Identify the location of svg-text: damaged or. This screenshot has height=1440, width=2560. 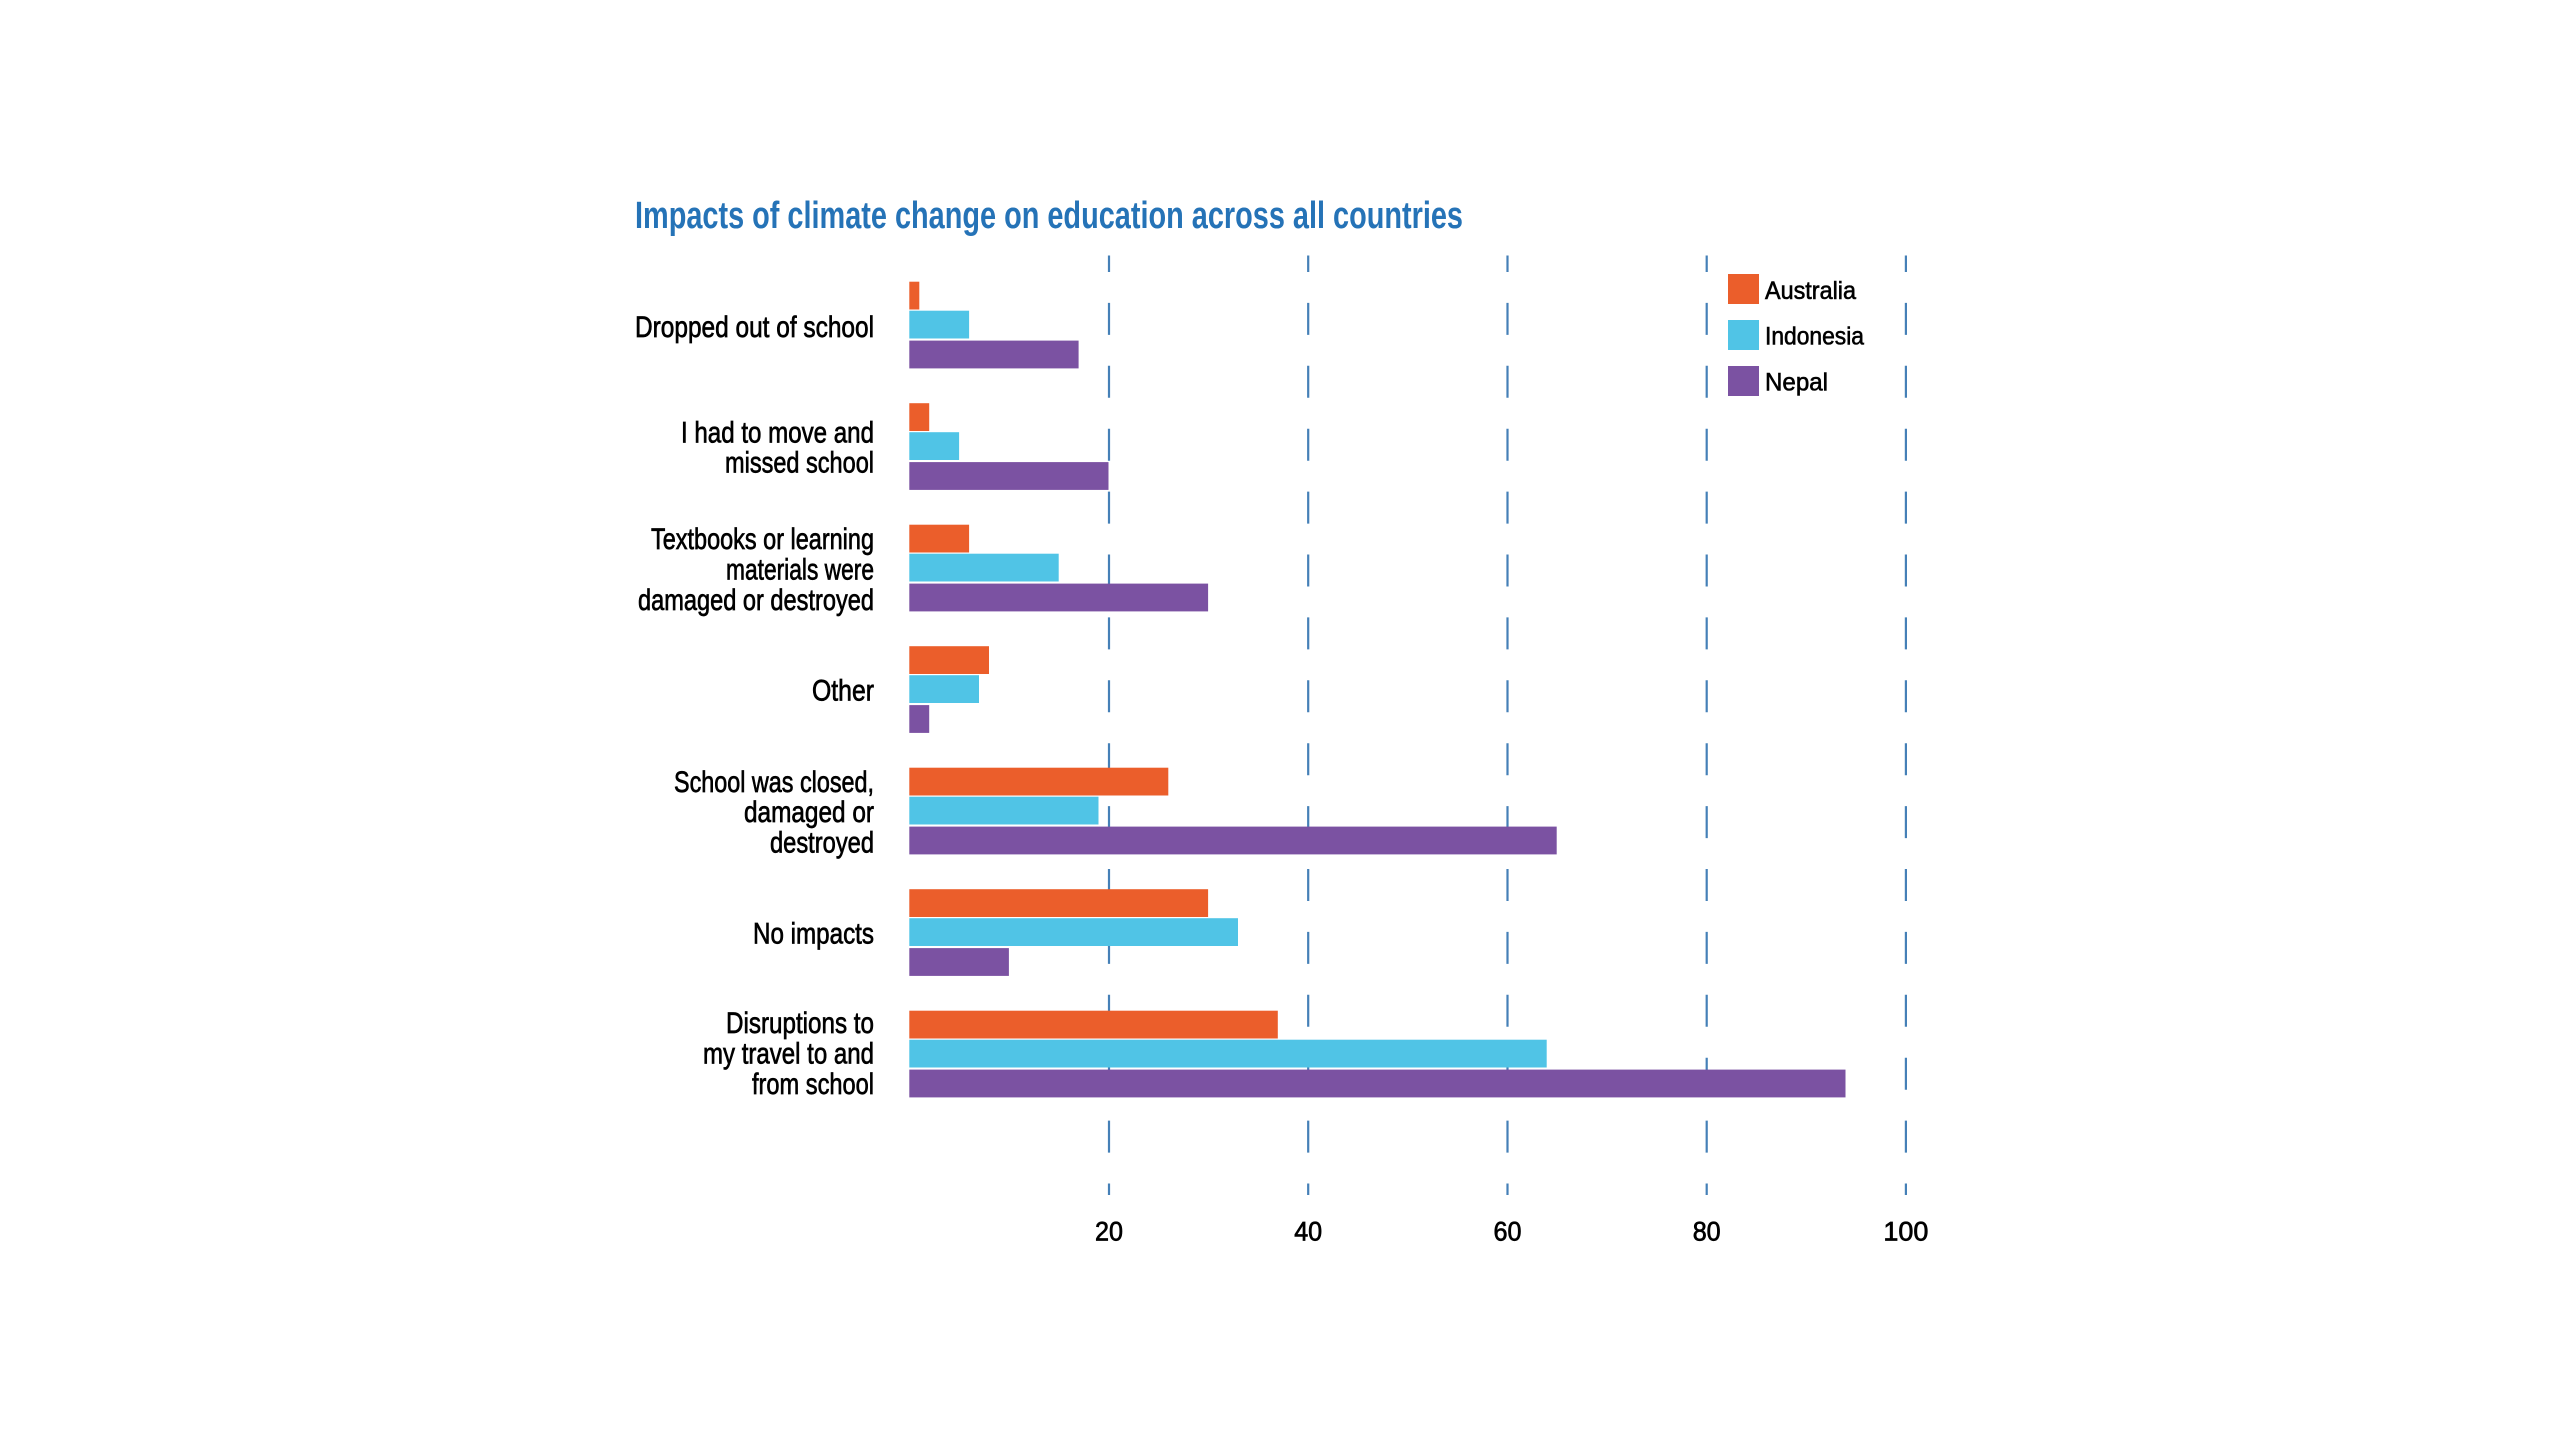
(809, 812).